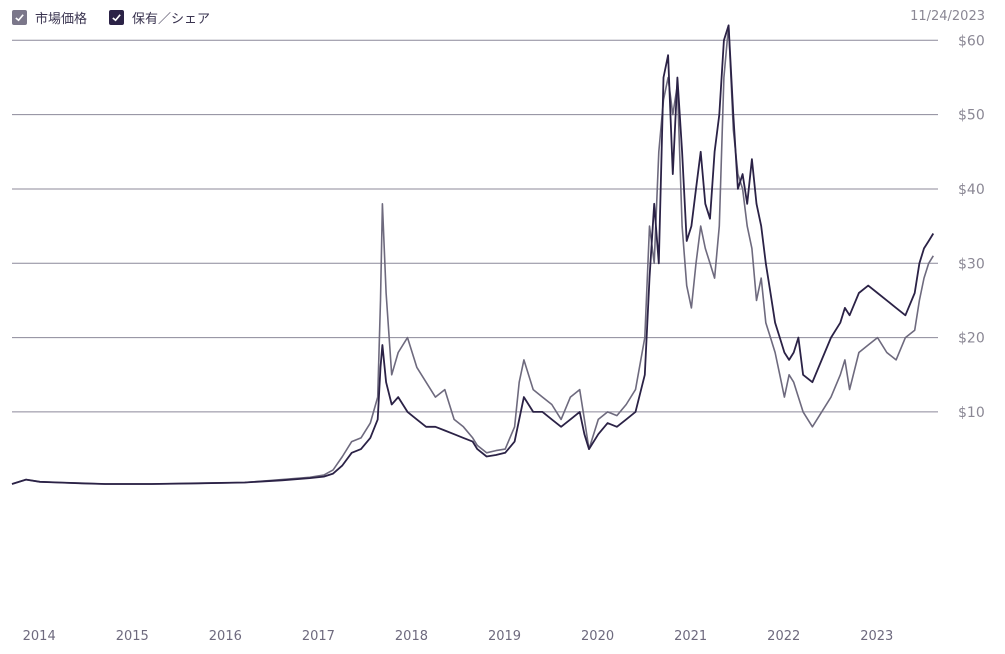 This screenshot has height=654, width=1005. I want to click on y-tick-label: $60, so click(971, 41).